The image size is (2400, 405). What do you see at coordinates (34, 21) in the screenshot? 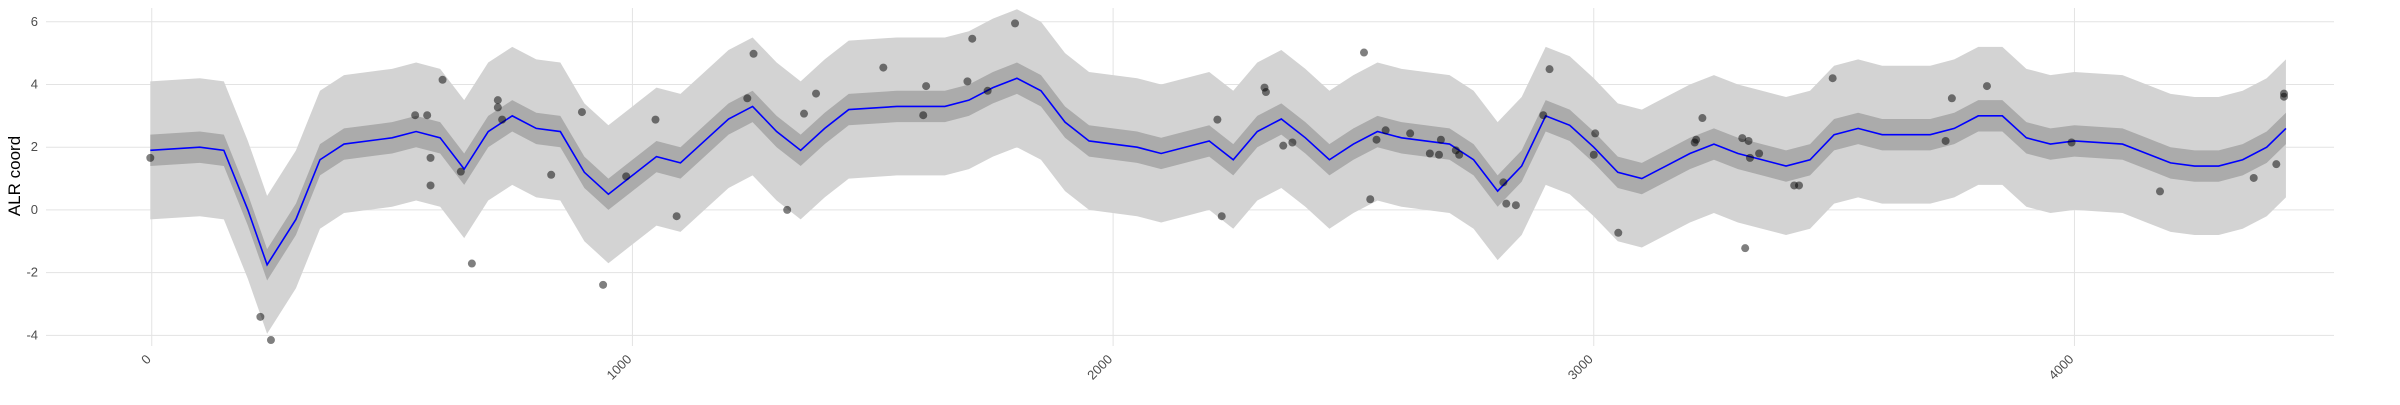
I see `y-tick-label: 6` at bounding box center [34, 21].